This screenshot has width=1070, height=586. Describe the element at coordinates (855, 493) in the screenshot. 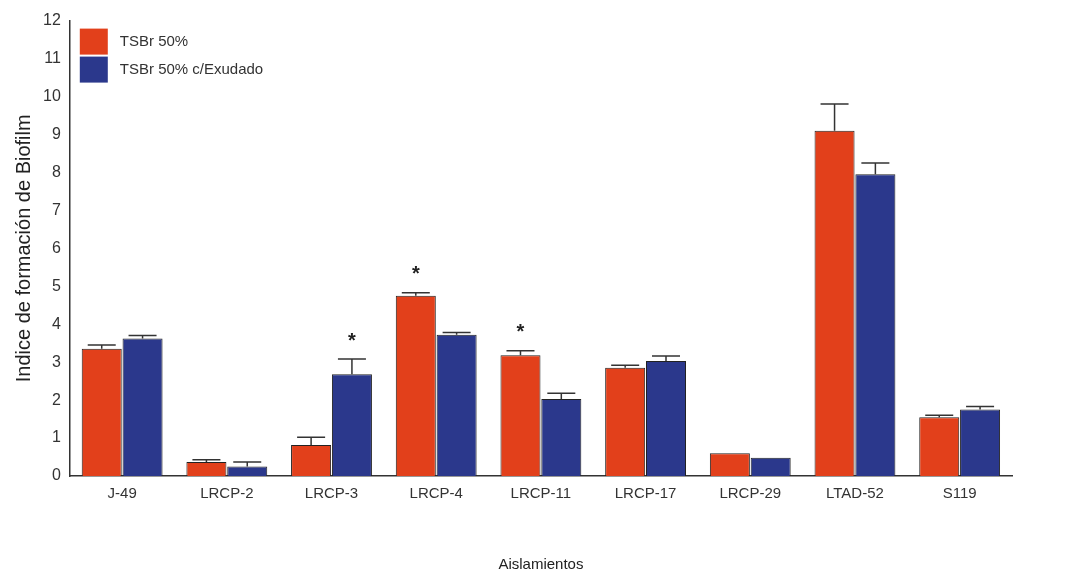

I see `x-tick-label: LTAD-52` at that location.